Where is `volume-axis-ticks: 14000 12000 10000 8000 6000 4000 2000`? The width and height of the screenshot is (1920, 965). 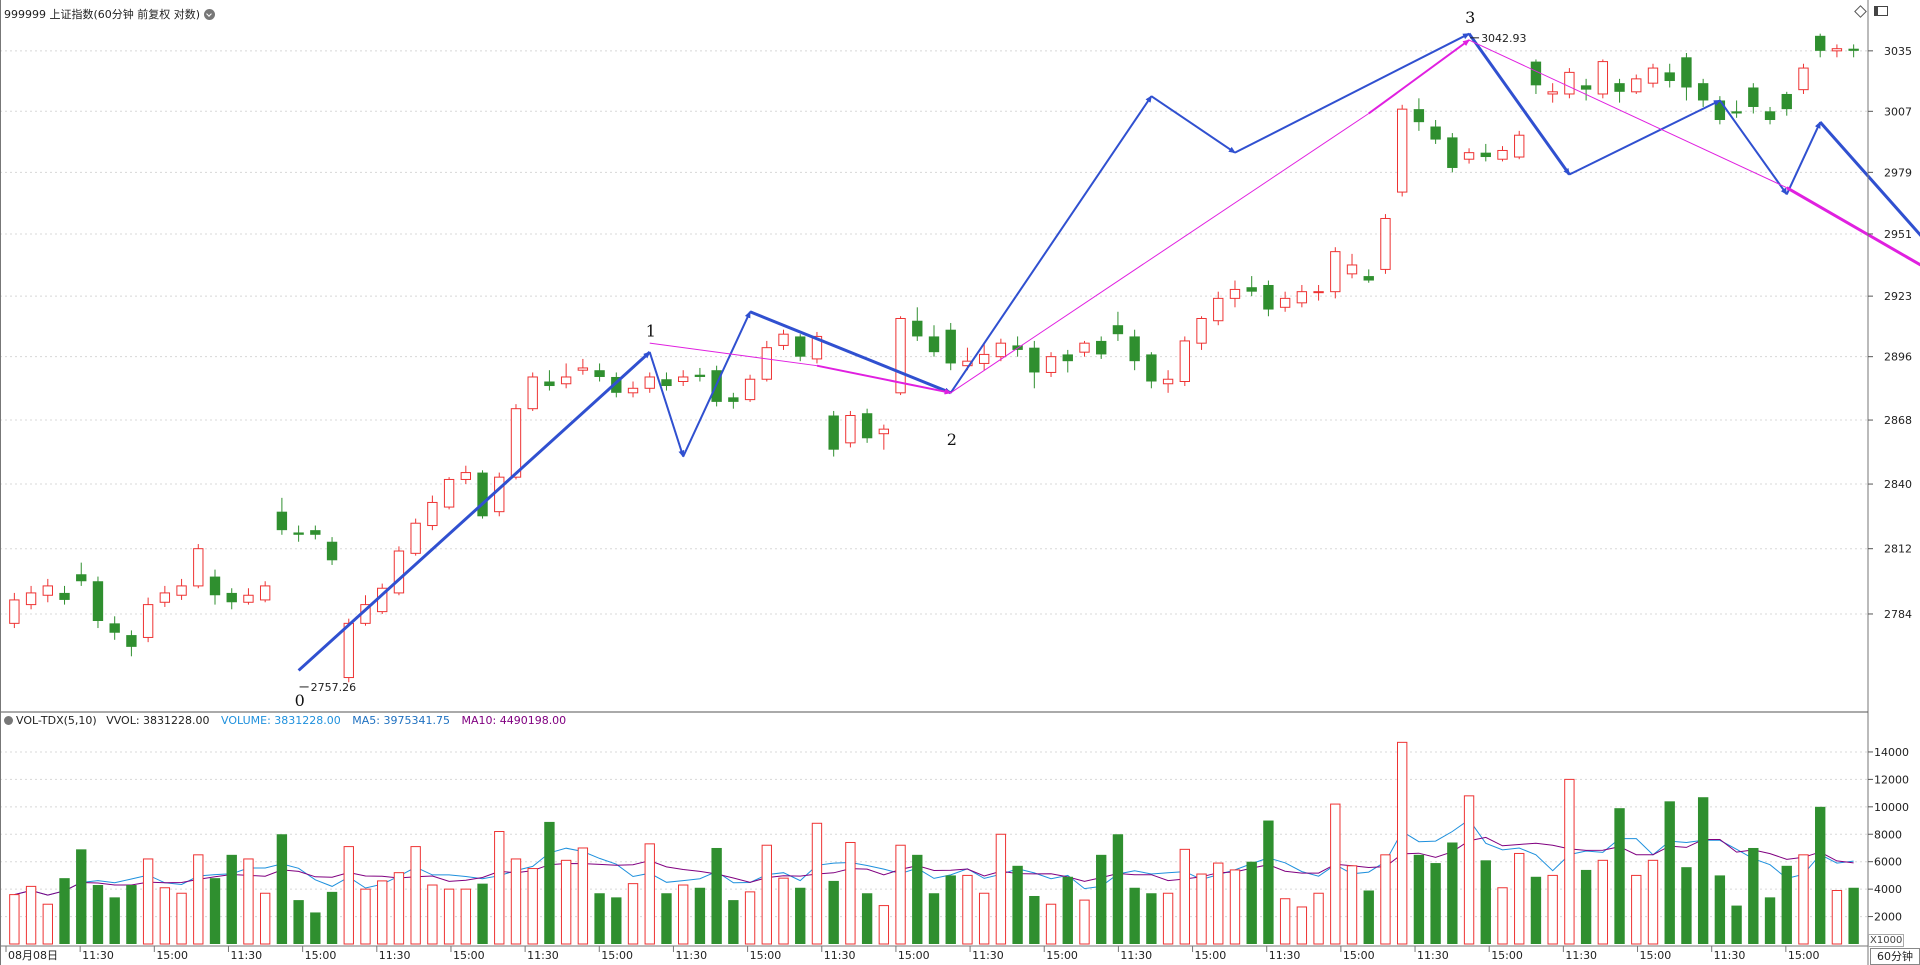 volume-axis-ticks: 14000 12000 10000 8000 6000 4000 2000 is located at coordinates (1888, 835).